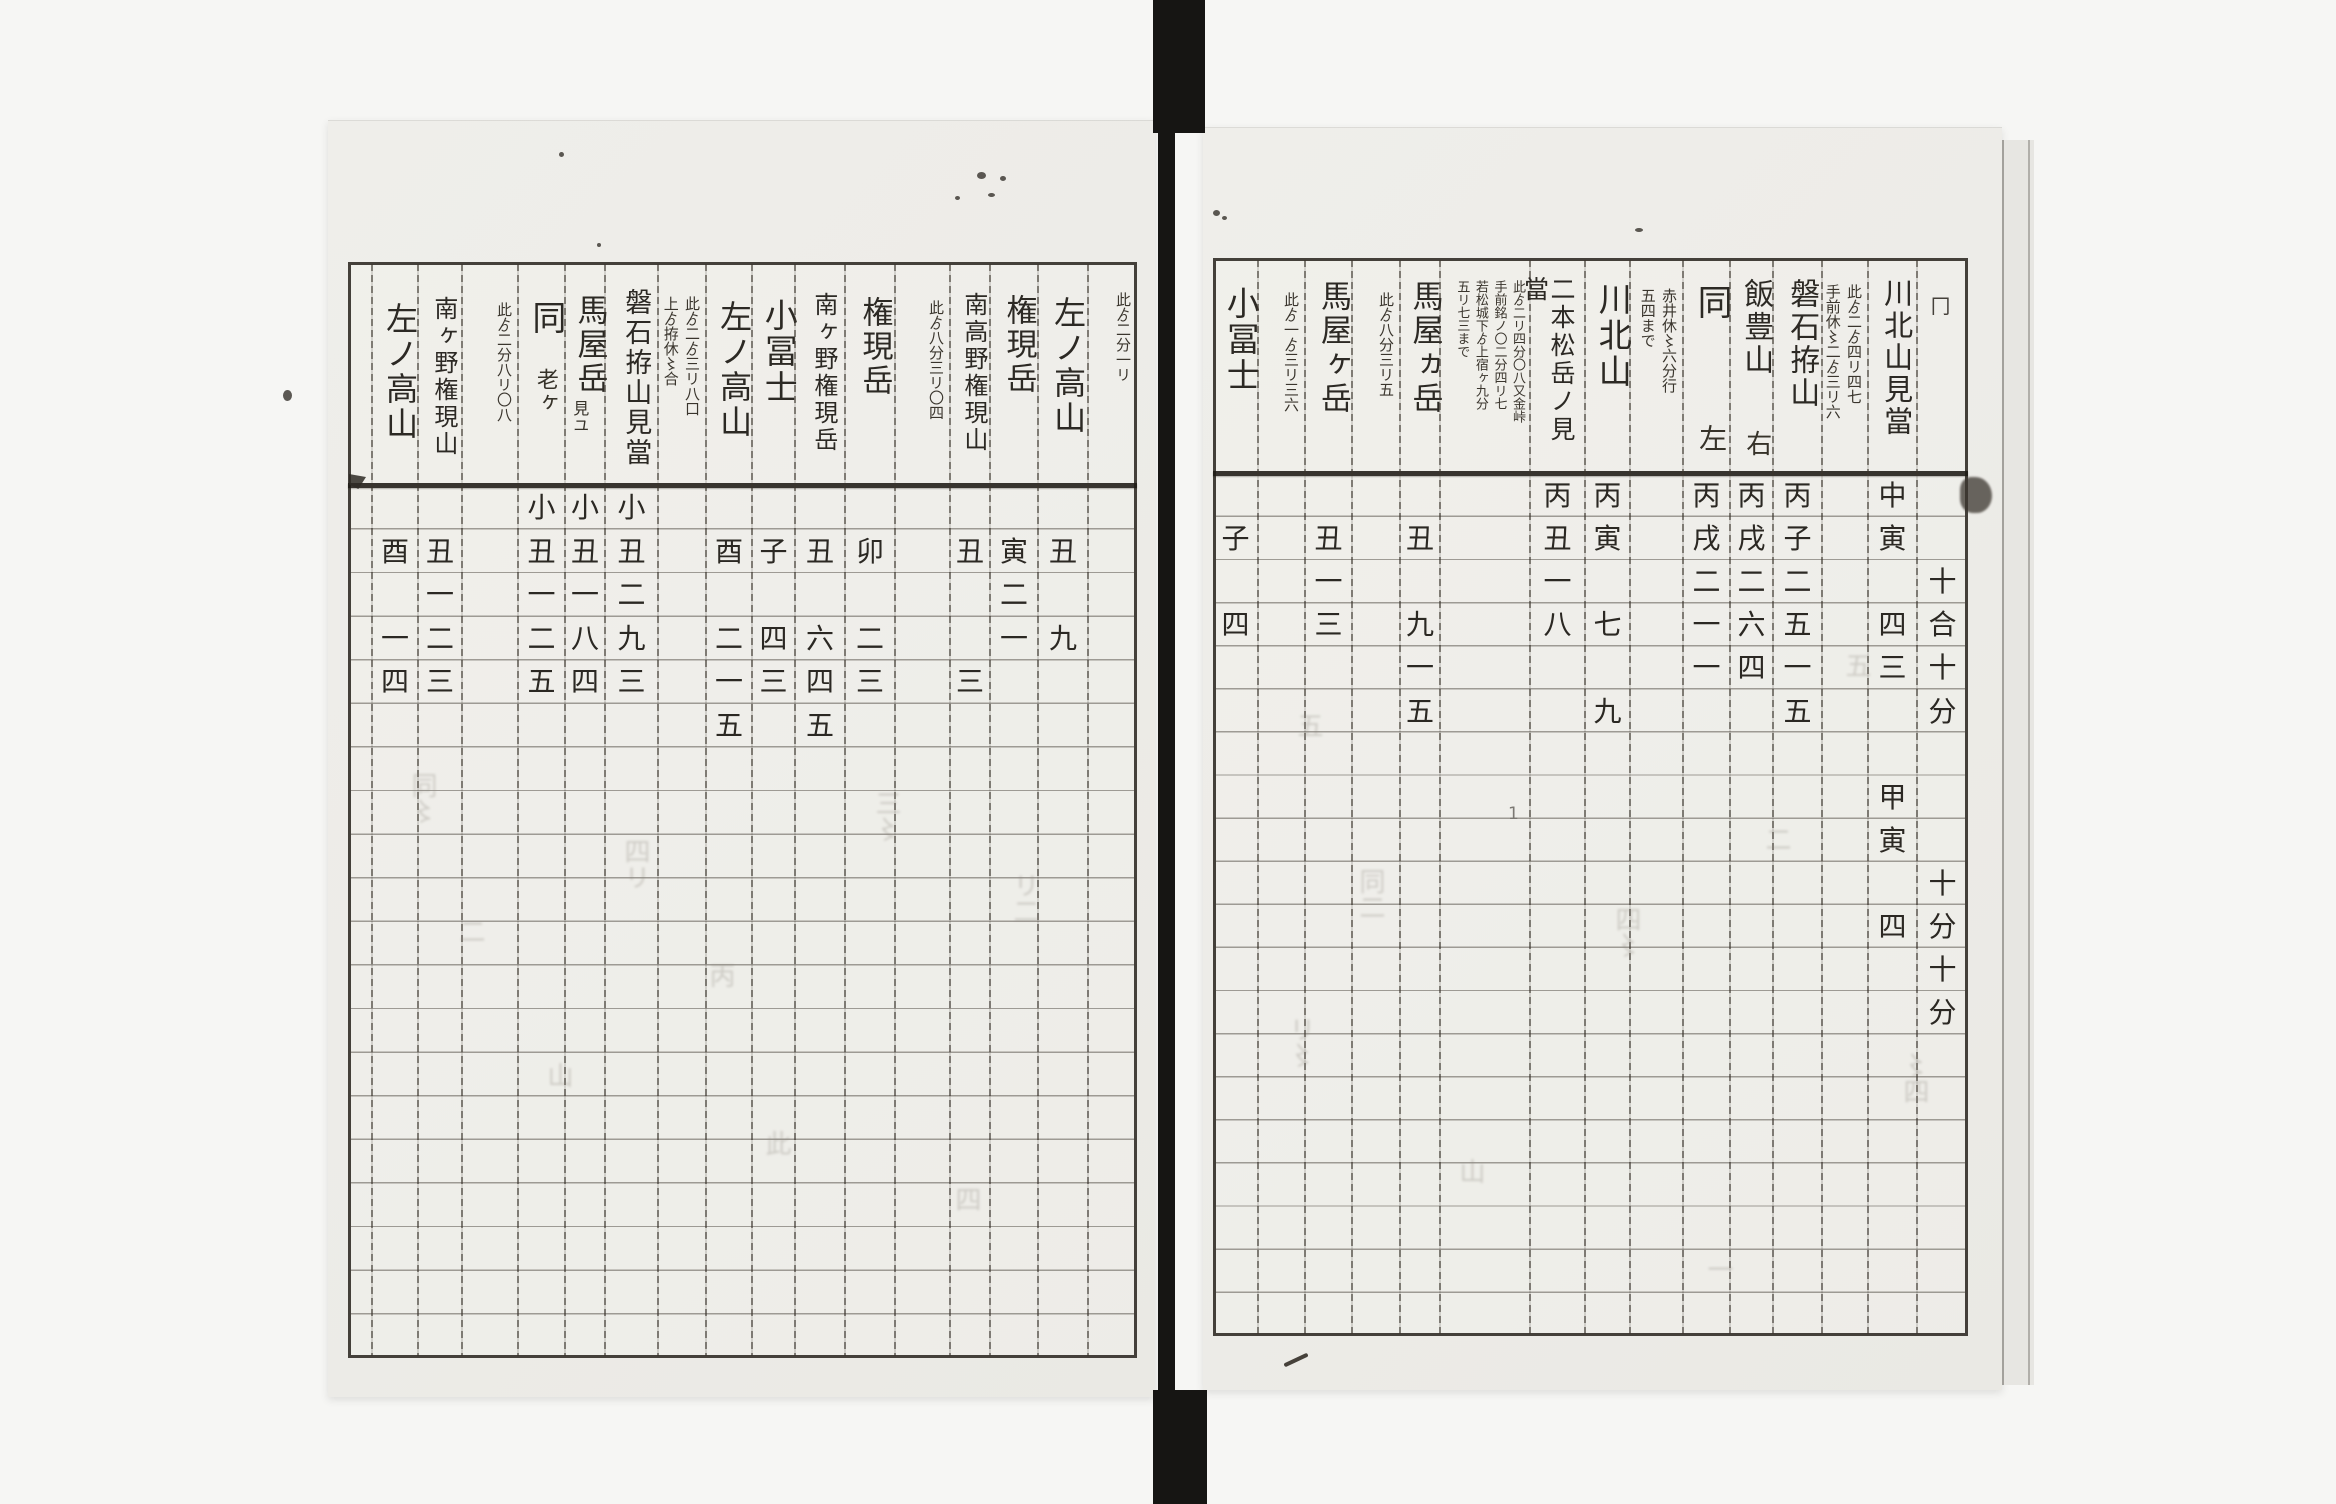 The width and height of the screenshot is (2336, 1504). I want to click on cell-entry: 八, so click(584, 638).